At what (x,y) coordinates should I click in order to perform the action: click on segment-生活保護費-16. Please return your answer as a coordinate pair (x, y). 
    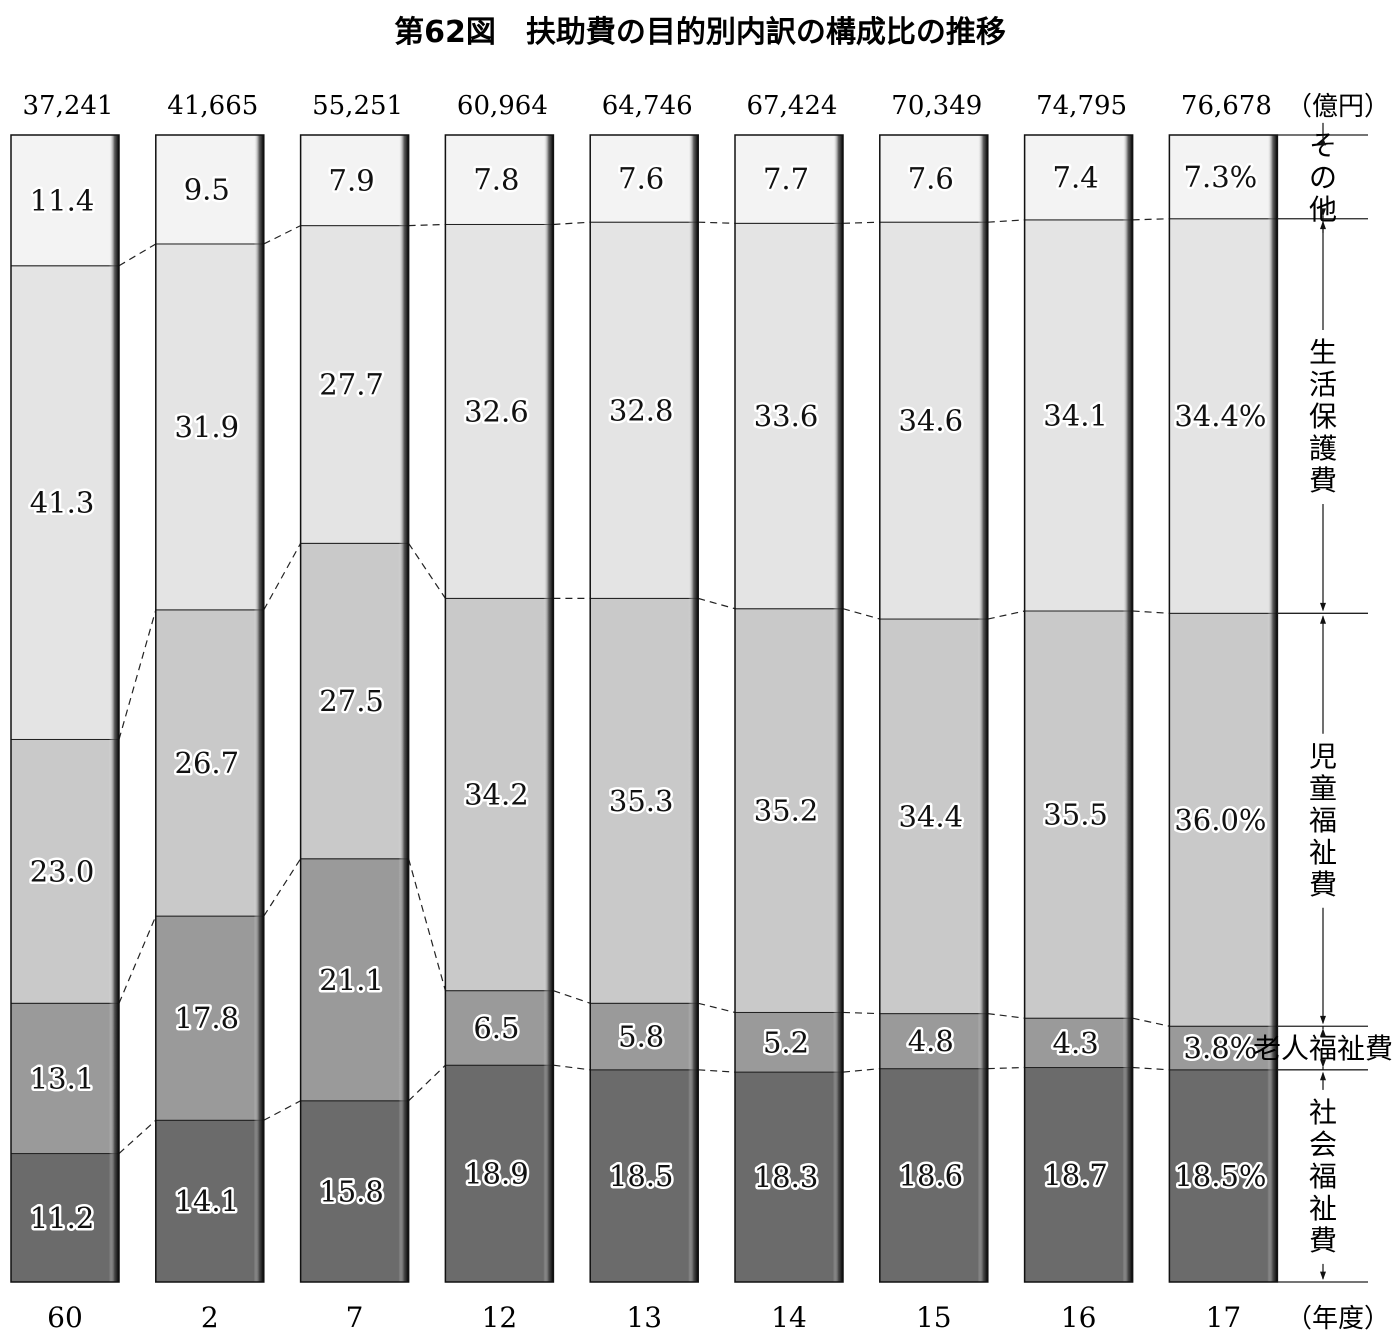
    Looking at the image, I should click on (1079, 415).